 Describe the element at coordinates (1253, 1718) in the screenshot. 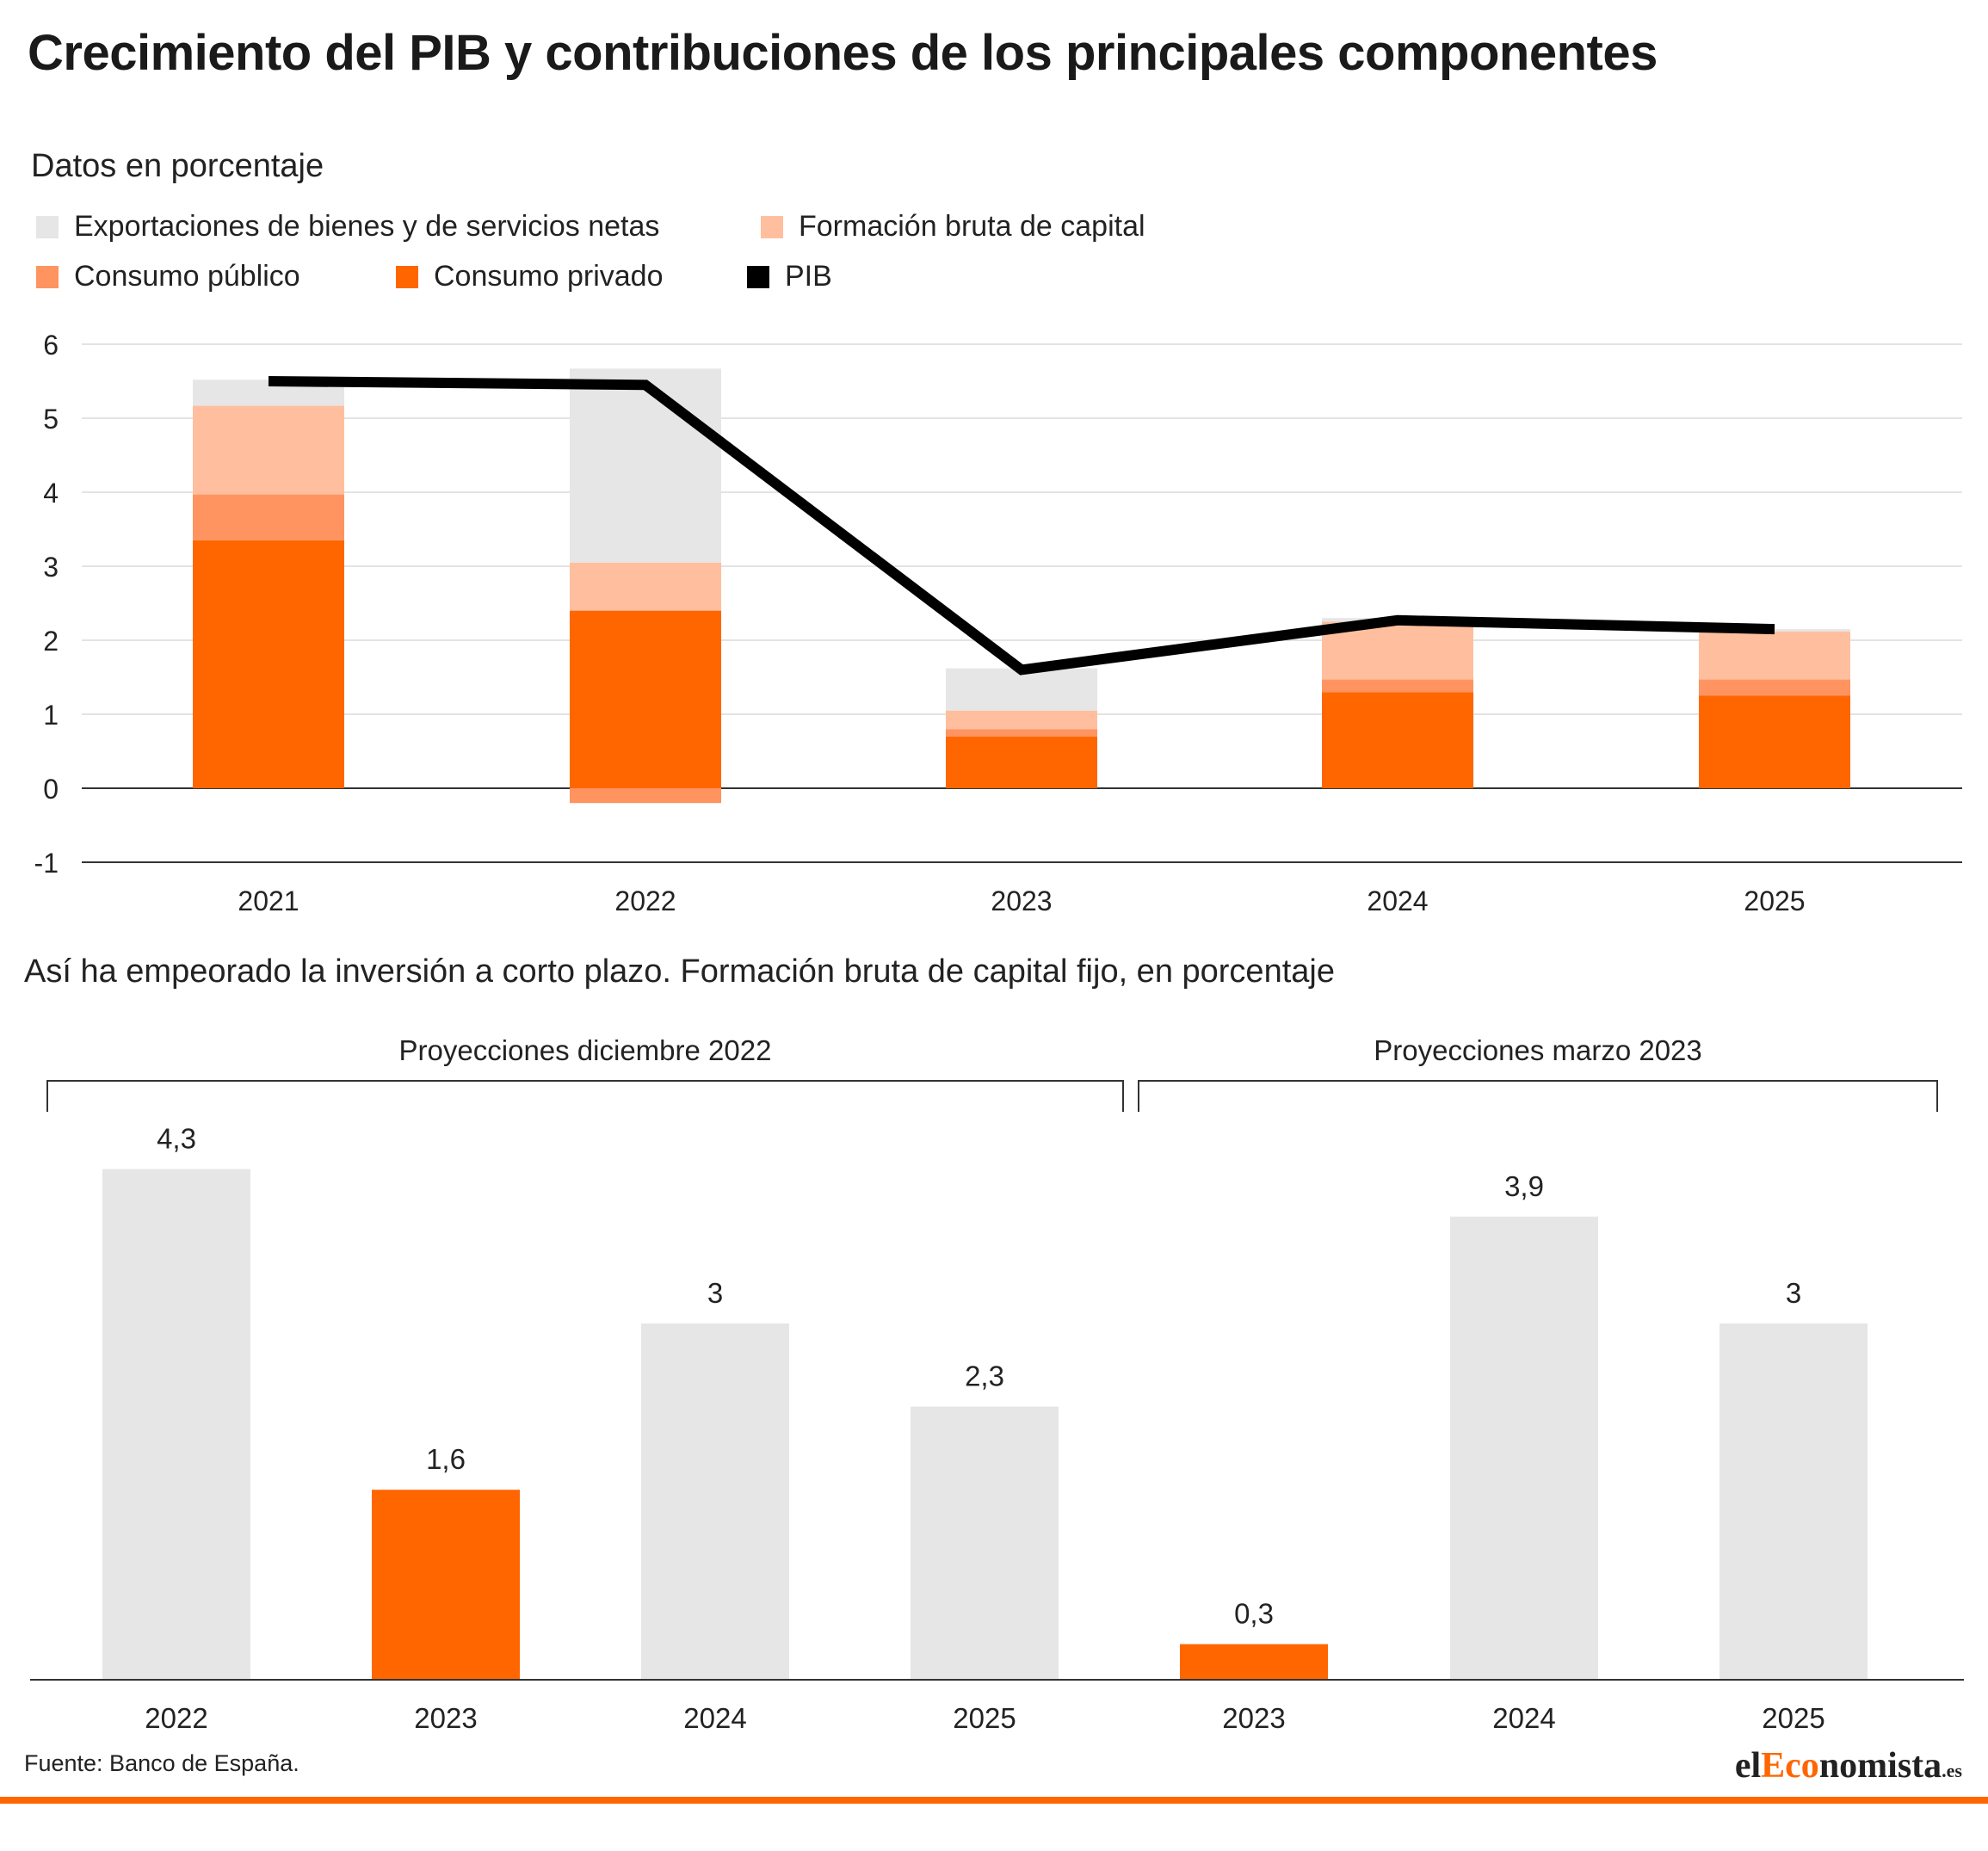

I see `x-tick-g1-2023: 2023` at that location.